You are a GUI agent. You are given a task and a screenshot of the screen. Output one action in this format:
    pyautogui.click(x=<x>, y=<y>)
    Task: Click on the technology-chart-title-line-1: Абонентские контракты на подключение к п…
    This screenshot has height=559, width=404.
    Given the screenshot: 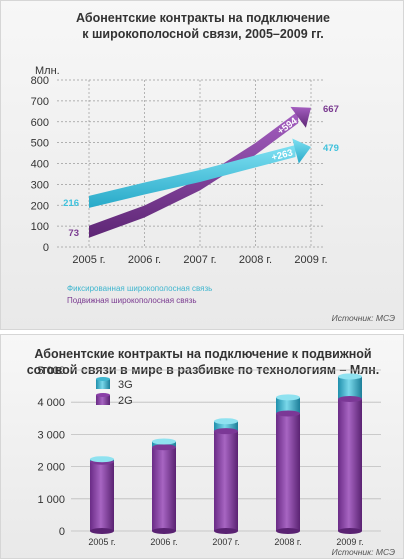 What is the action you would take?
    pyautogui.click(x=203, y=354)
    